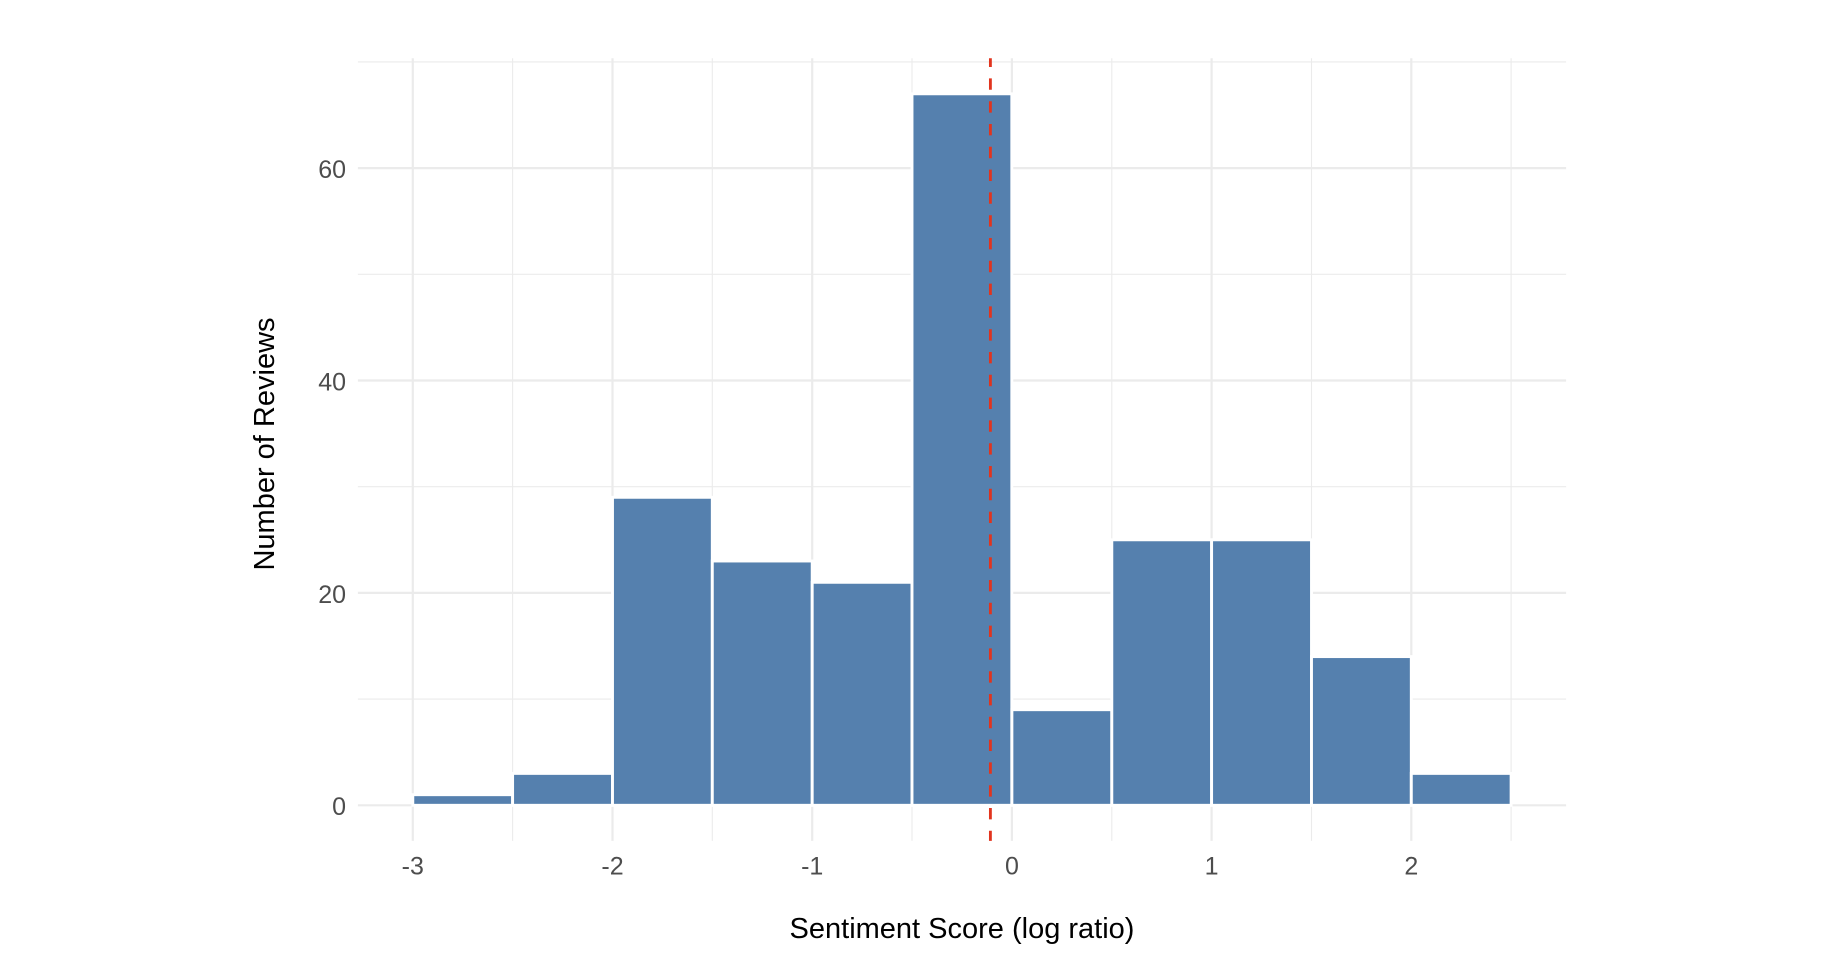 The width and height of the screenshot is (1828, 978). What do you see at coordinates (812, 866) in the screenshot?
I see `svg-text: -1` at bounding box center [812, 866].